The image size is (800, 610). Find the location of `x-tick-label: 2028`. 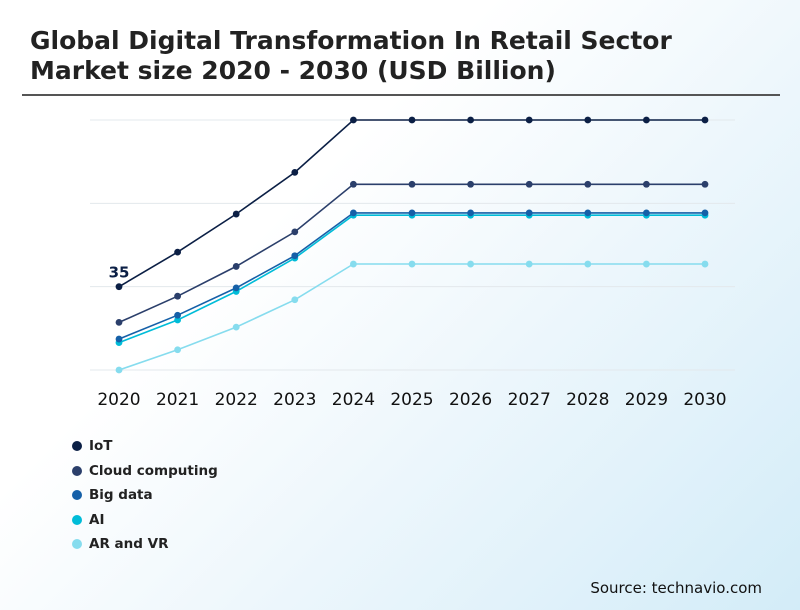

x-tick-label: 2028 is located at coordinates (587, 400).